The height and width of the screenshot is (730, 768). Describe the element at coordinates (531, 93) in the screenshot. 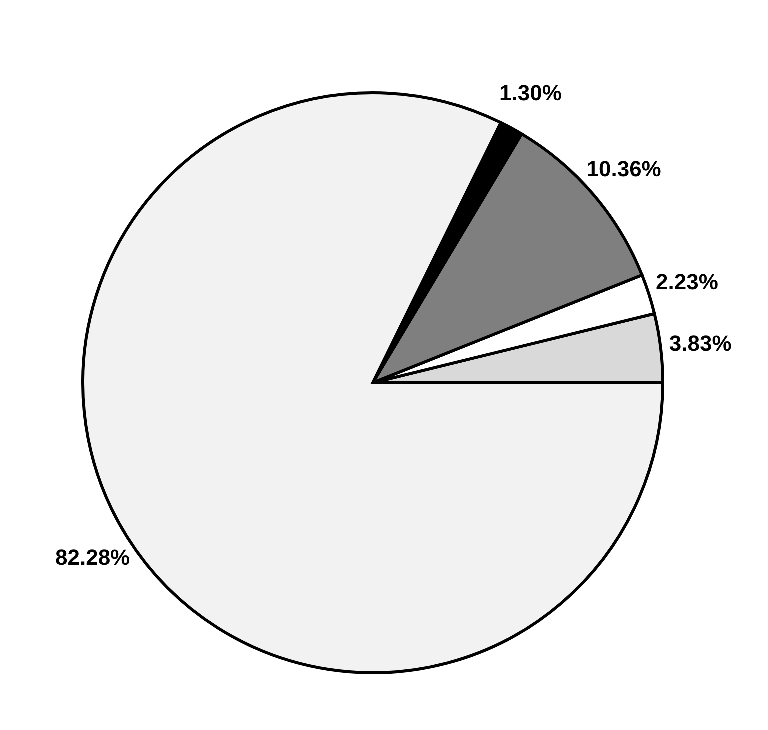

I see `data-label: 1.30%` at that location.